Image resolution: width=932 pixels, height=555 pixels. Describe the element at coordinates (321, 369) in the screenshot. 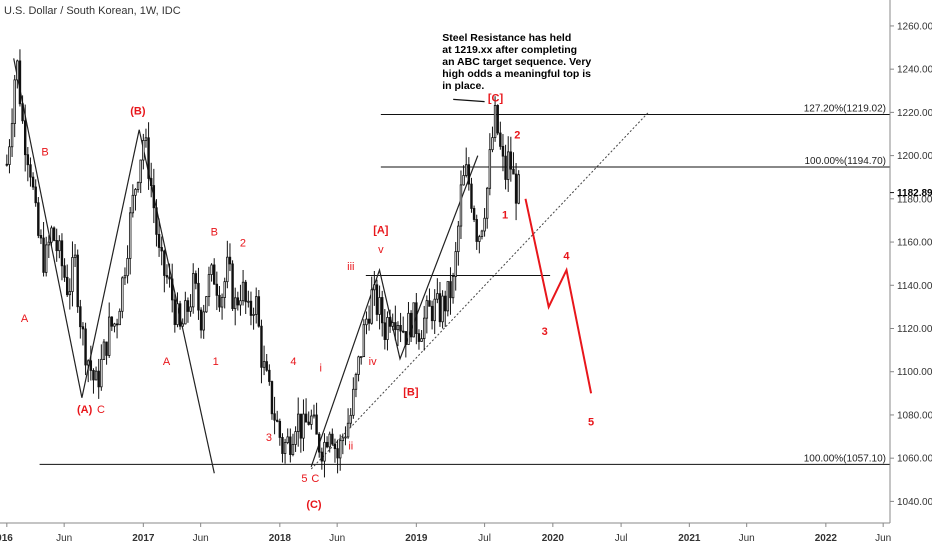

I see `wave-label: i` at that location.